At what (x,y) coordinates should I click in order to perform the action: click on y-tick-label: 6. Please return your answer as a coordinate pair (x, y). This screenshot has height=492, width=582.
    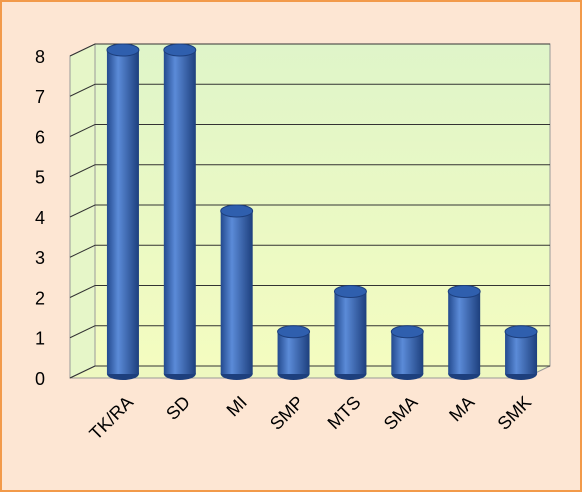
    Looking at the image, I should click on (40, 137).